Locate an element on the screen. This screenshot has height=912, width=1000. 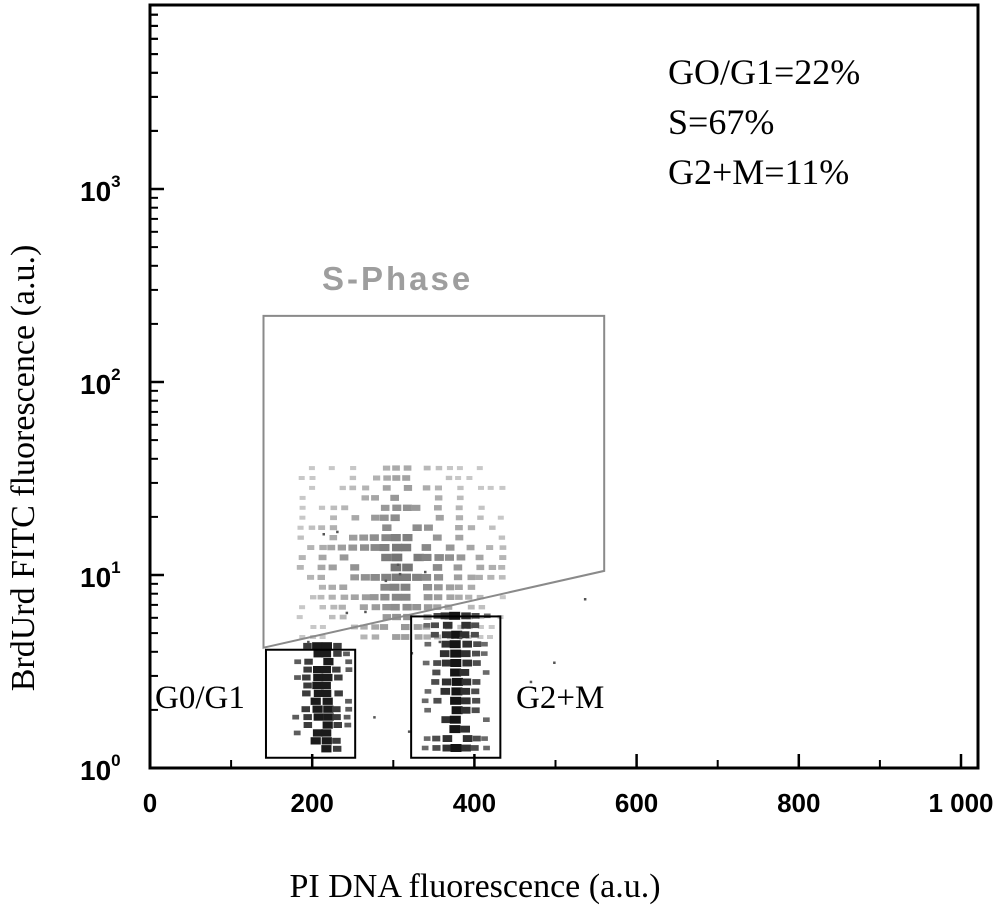
x-tick-label: 400 is located at coordinates (474, 803).